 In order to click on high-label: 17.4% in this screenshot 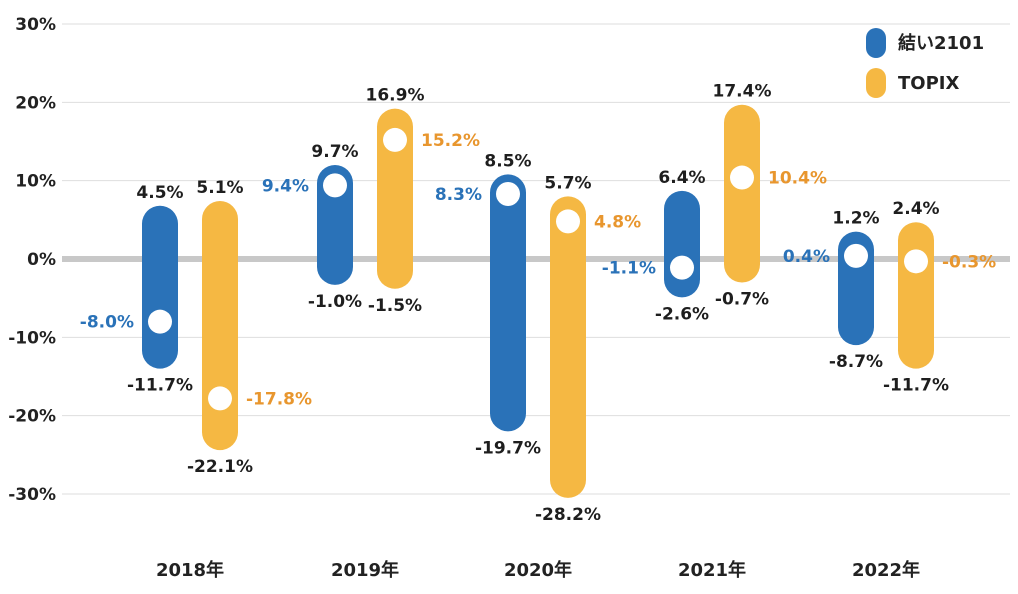, I will do `click(742, 92)`.